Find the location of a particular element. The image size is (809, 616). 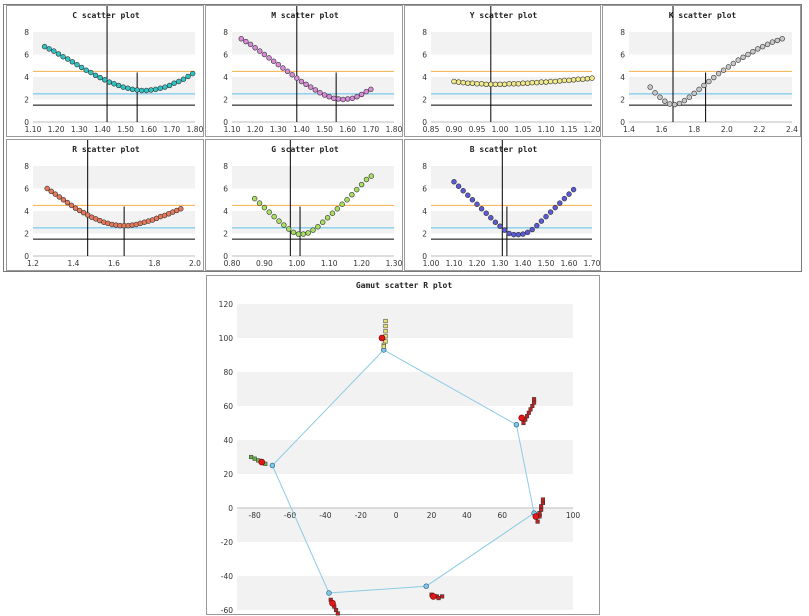

x-tick-label: 0.85 is located at coordinates (431, 129).